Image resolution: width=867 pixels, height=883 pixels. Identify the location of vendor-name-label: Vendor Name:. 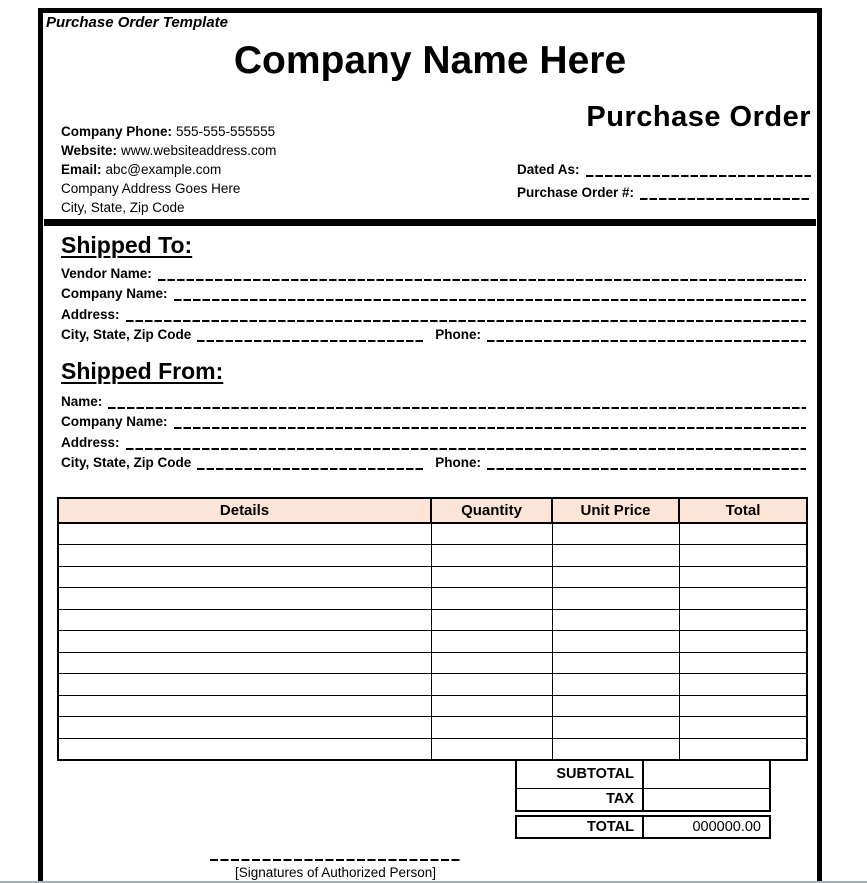
(106, 273).